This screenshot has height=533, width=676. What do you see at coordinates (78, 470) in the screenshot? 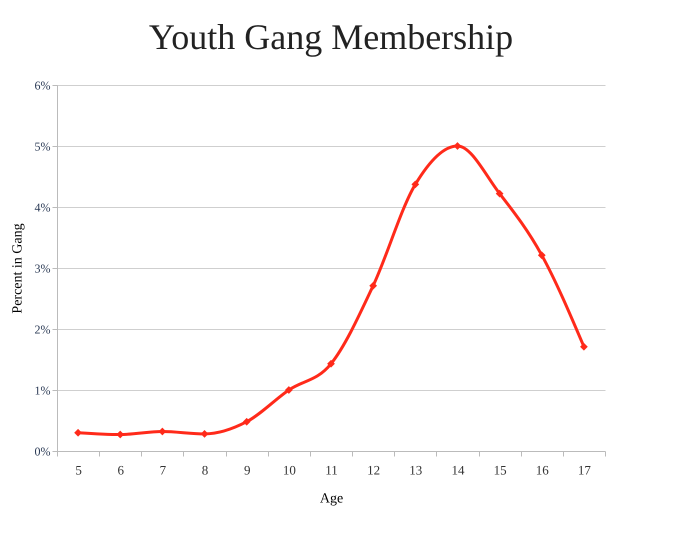
I see `x-tick-label: 5` at bounding box center [78, 470].